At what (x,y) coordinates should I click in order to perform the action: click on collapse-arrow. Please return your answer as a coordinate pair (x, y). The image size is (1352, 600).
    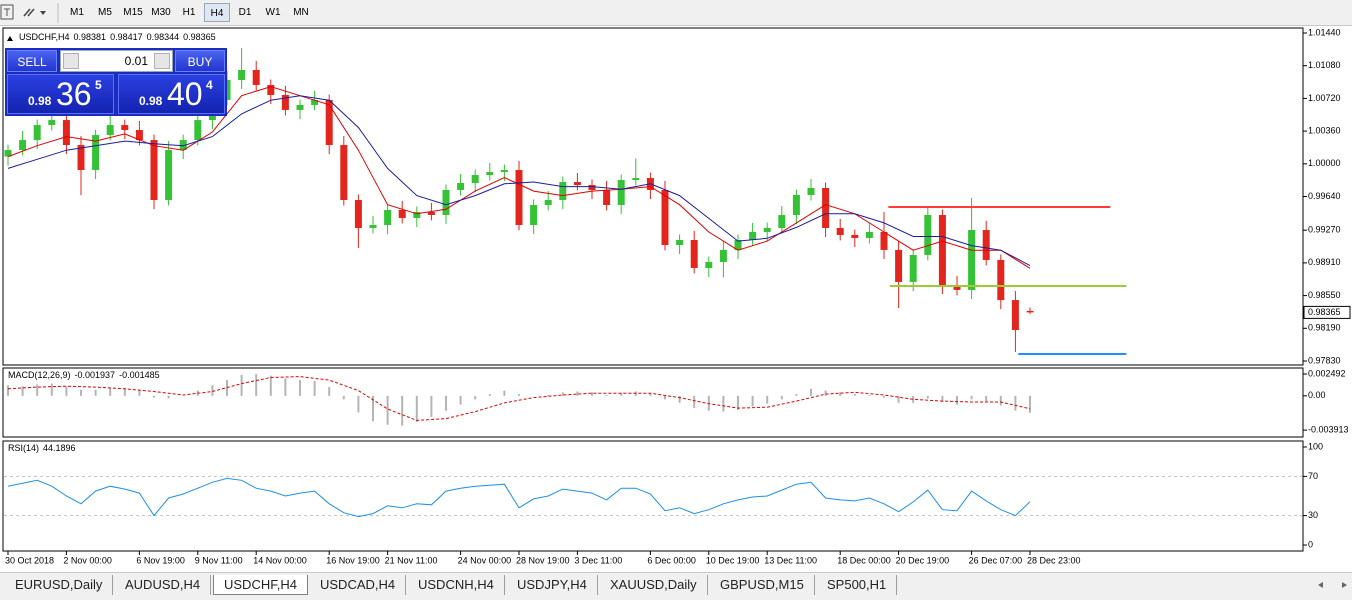
    Looking at the image, I should click on (10, 38).